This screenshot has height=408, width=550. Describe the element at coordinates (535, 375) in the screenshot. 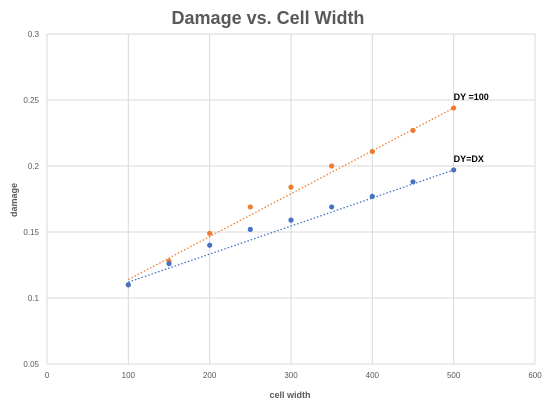

I see `x-tick-label: 600` at that location.